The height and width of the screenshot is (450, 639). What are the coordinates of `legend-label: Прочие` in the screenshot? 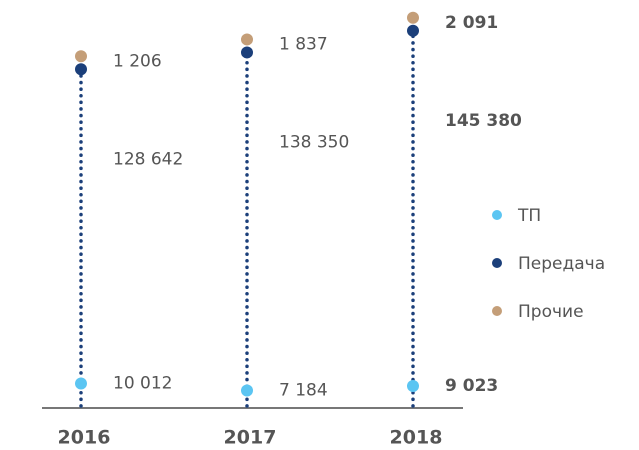 It's located at (551, 312).